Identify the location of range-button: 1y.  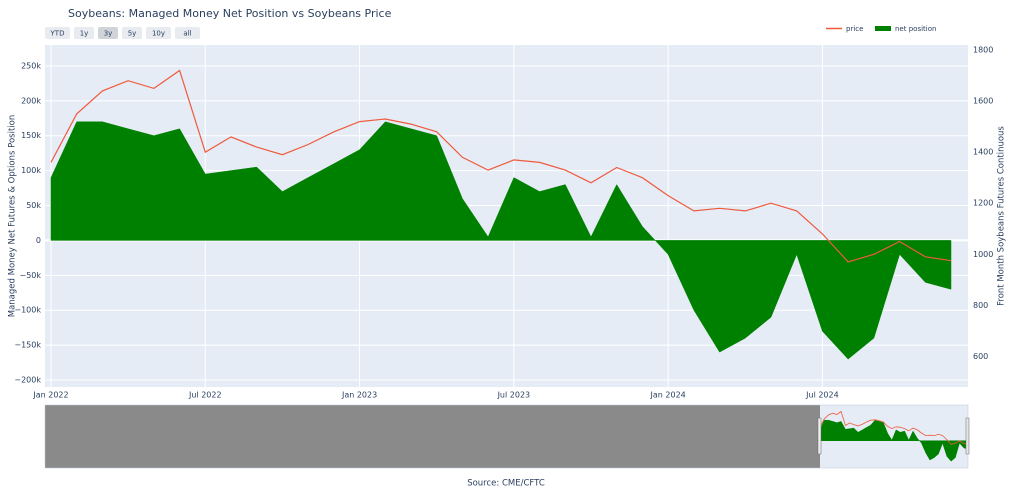
(84, 33).